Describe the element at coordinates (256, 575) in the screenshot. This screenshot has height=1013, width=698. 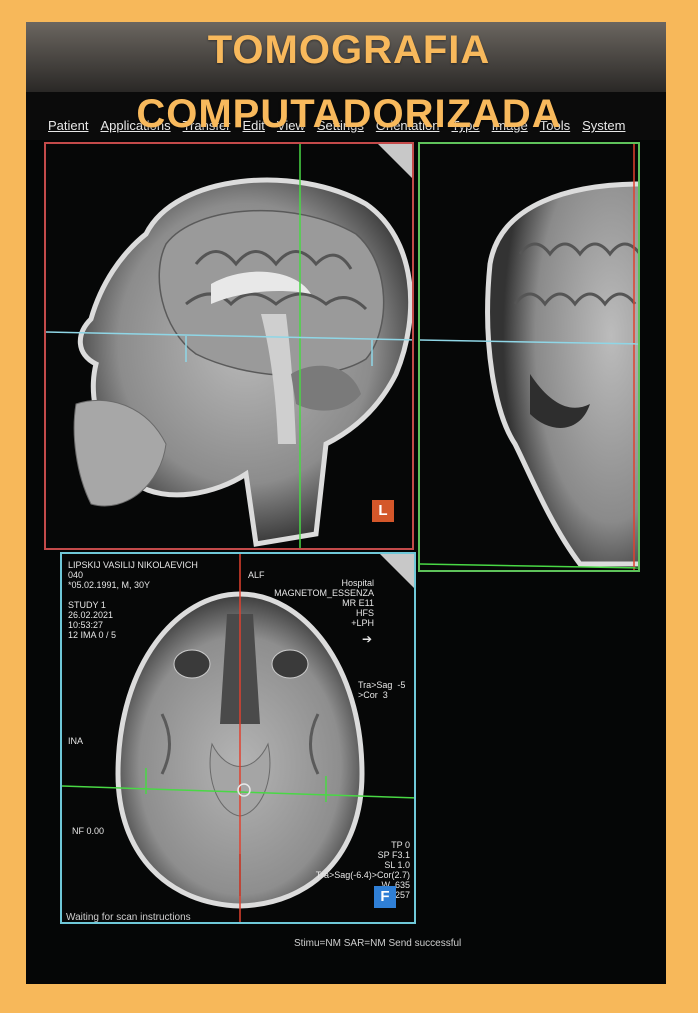
I see `view-label: ALF` at that location.